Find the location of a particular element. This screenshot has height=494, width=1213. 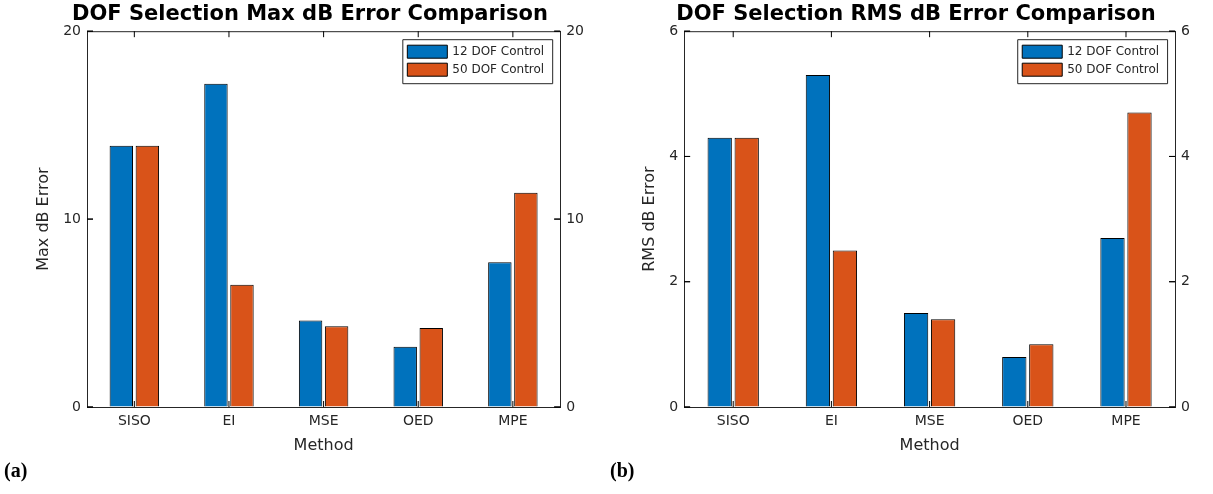

y-axis-title: RMS dB Error is located at coordinates (648, 218).